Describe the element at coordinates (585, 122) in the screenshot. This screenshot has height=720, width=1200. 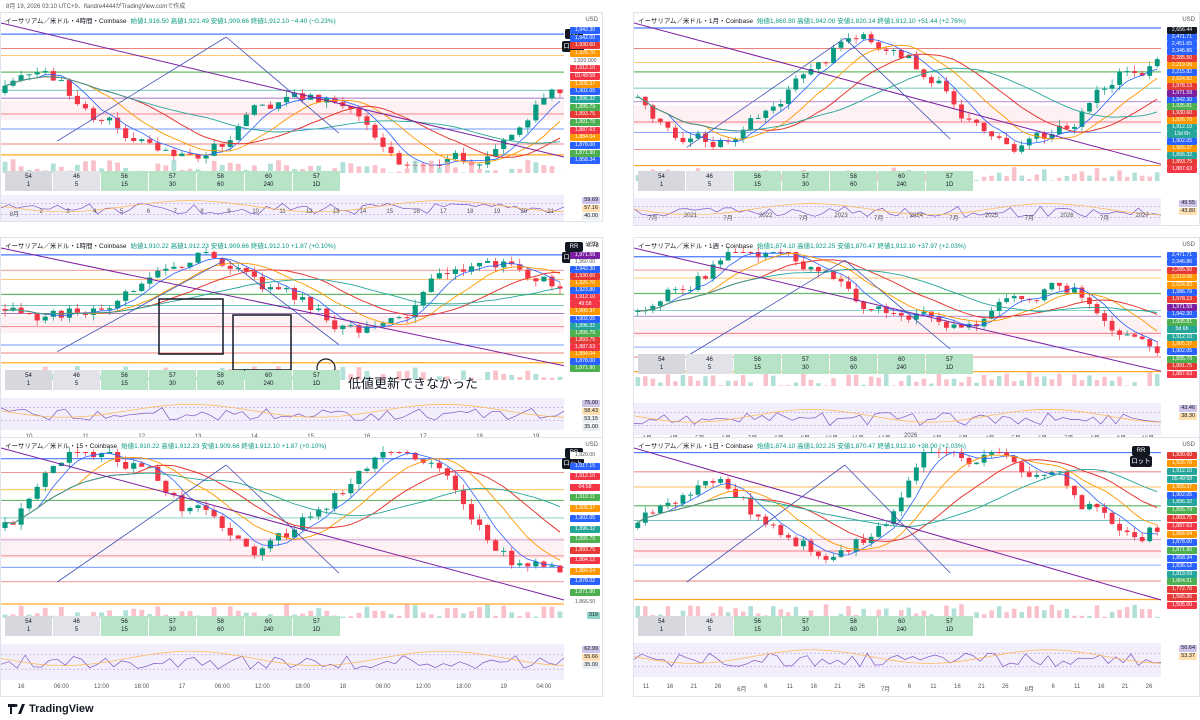
I see `price-axis-label: 1,891.75` at that location.